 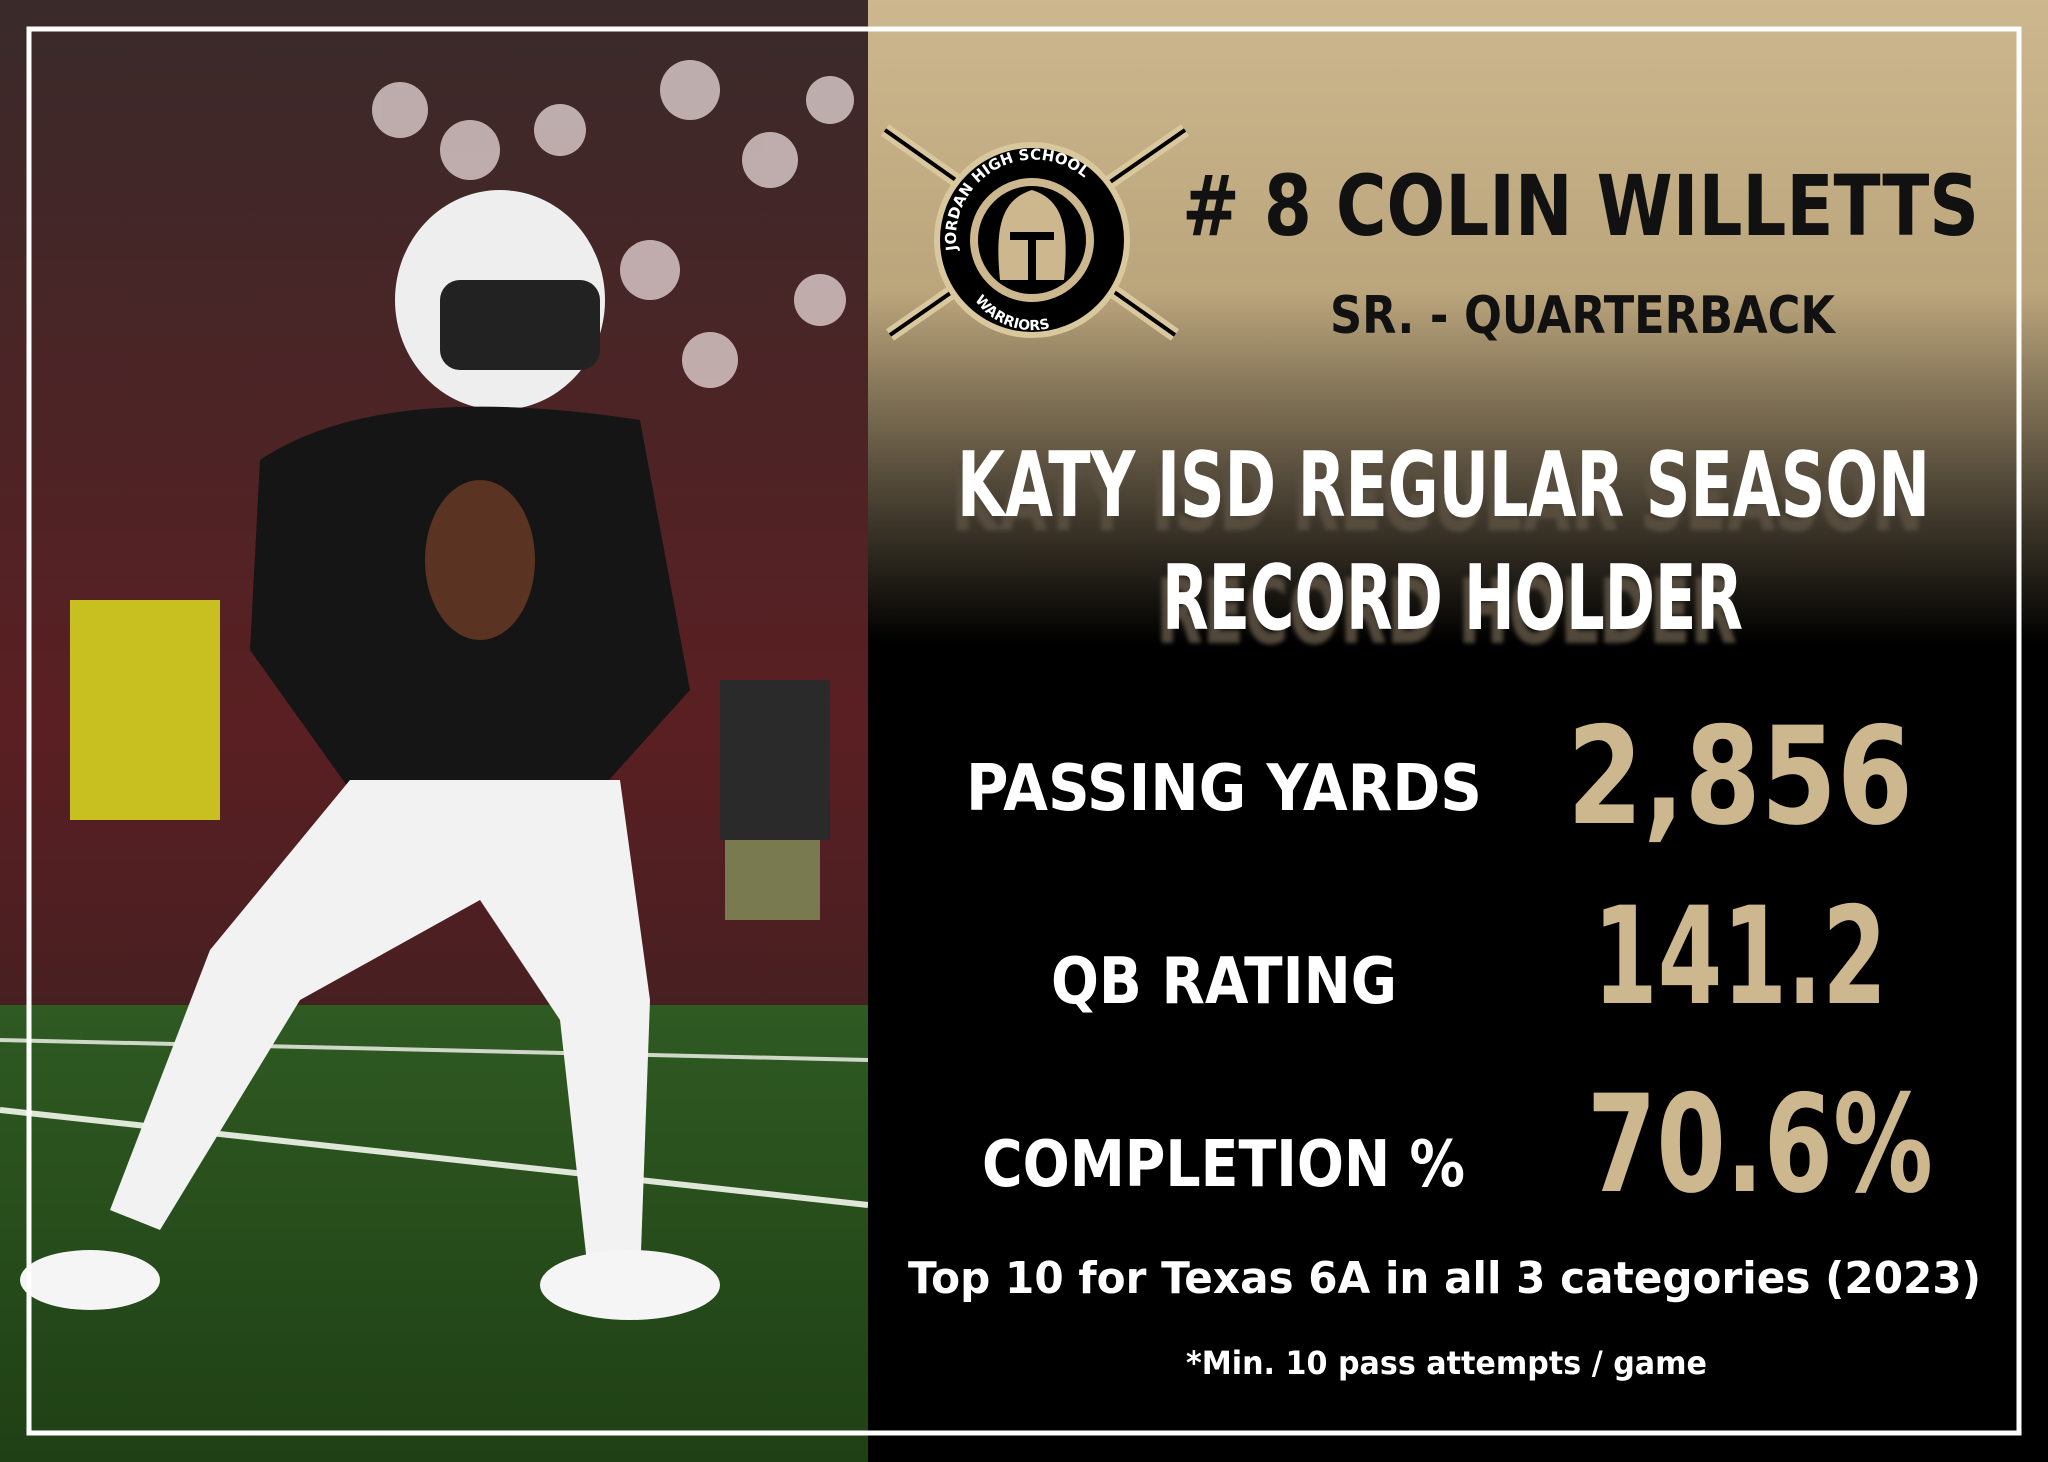 What do you see at coordinates (1760, 1144) in the screenshot?
I see `stat-value: 70.6%` at bounding box center [1760, 1144].